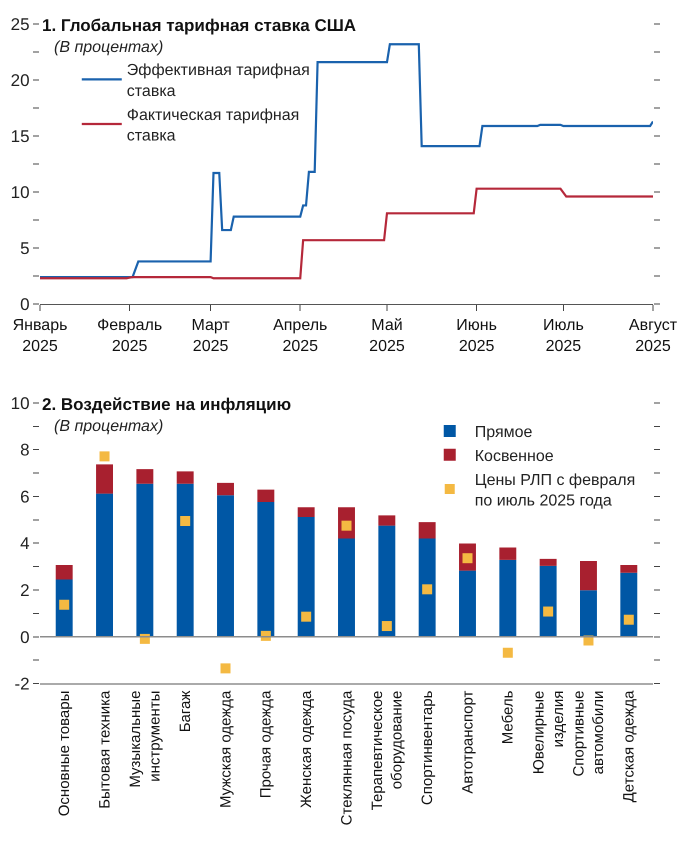 This screenshot has width=686, height=857. What do you see at coordinates (653, 336) in the screenshot?
I see `x-tick-label: Август 2025` at bounding box center [653, 336].